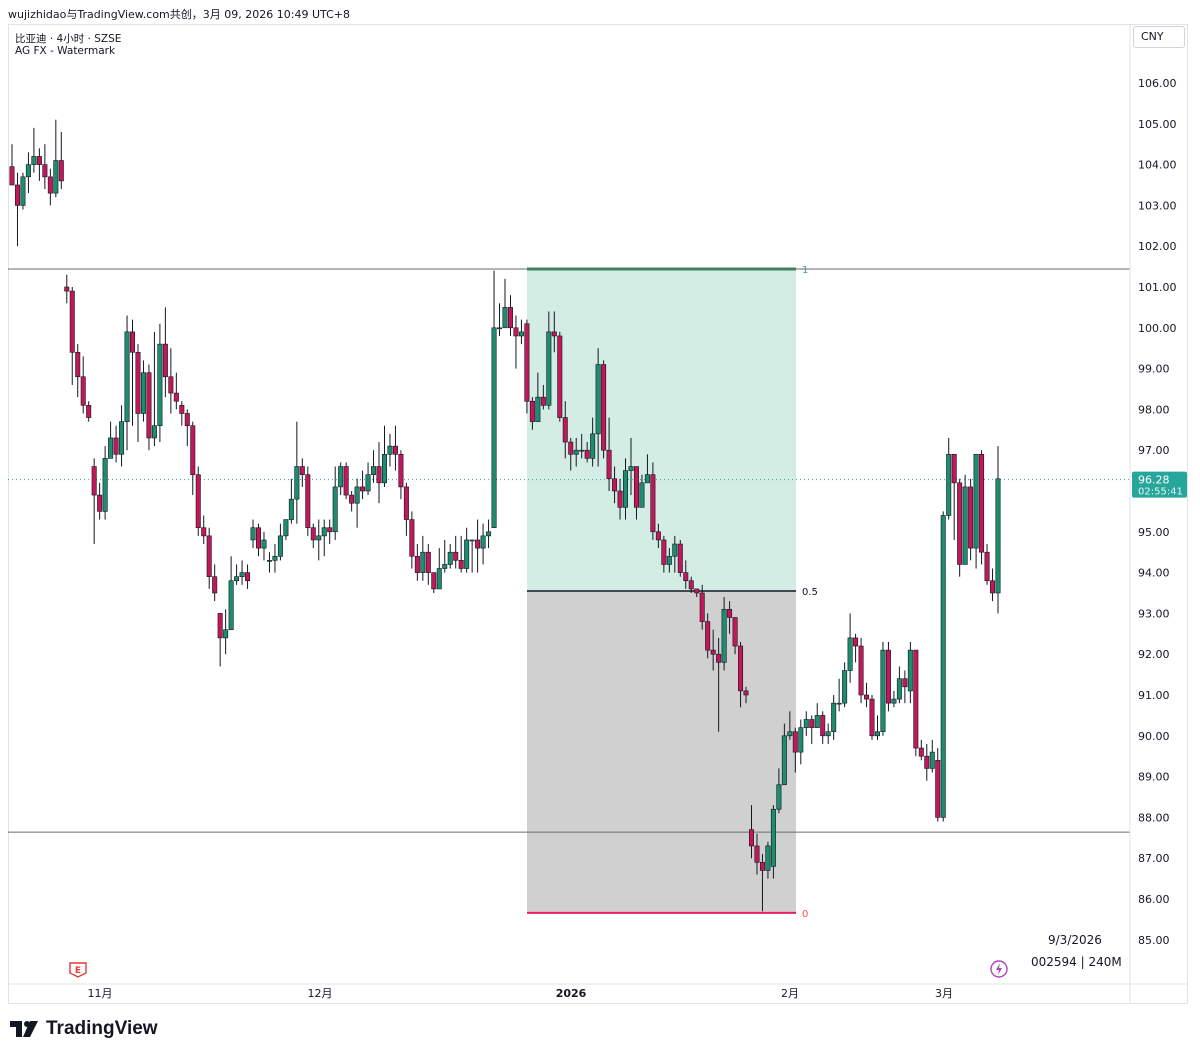 The image size is (1200, 1056). I want to click on last-price-box, so click(1159, 484).